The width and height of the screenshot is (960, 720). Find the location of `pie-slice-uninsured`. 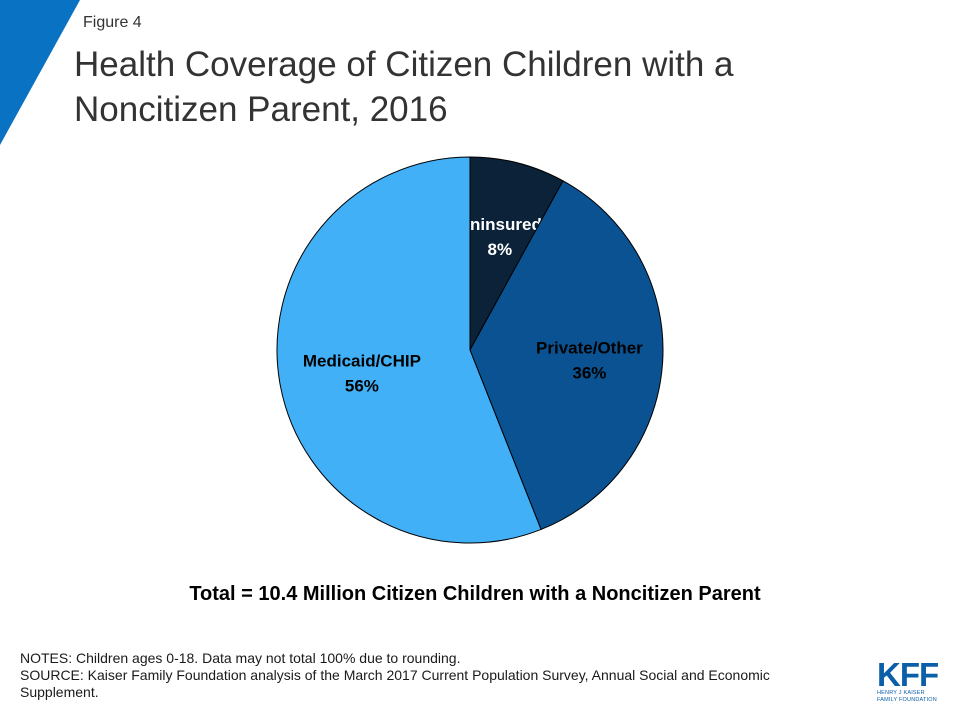

pie-slice-uninsured is located at coordinates (516, 253).